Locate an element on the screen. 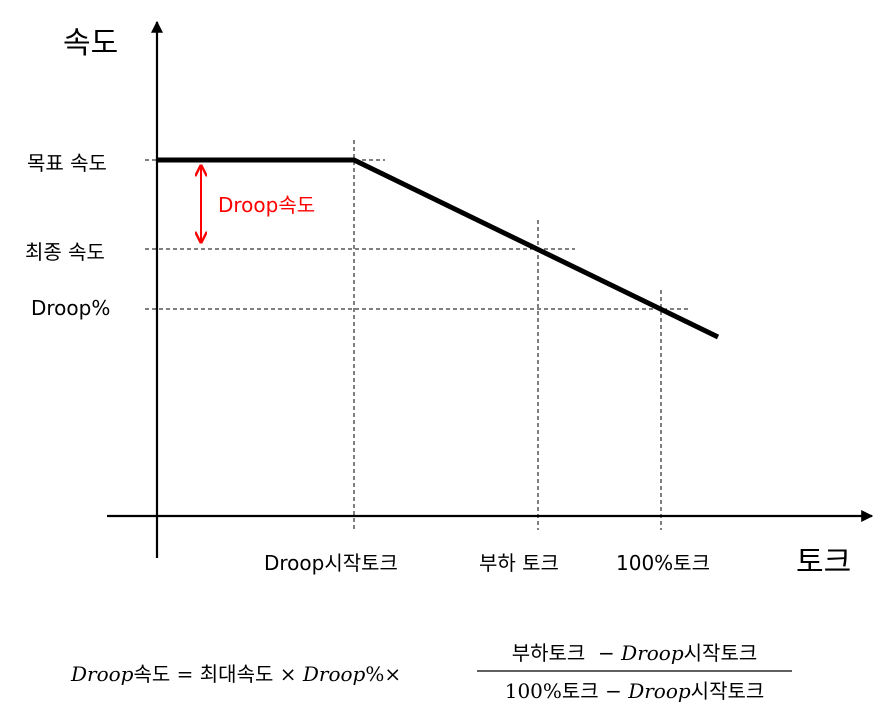 The width and height of the screenshot is (890, 719). formula-denominator-minus: − is located at coordinates (613, 691).